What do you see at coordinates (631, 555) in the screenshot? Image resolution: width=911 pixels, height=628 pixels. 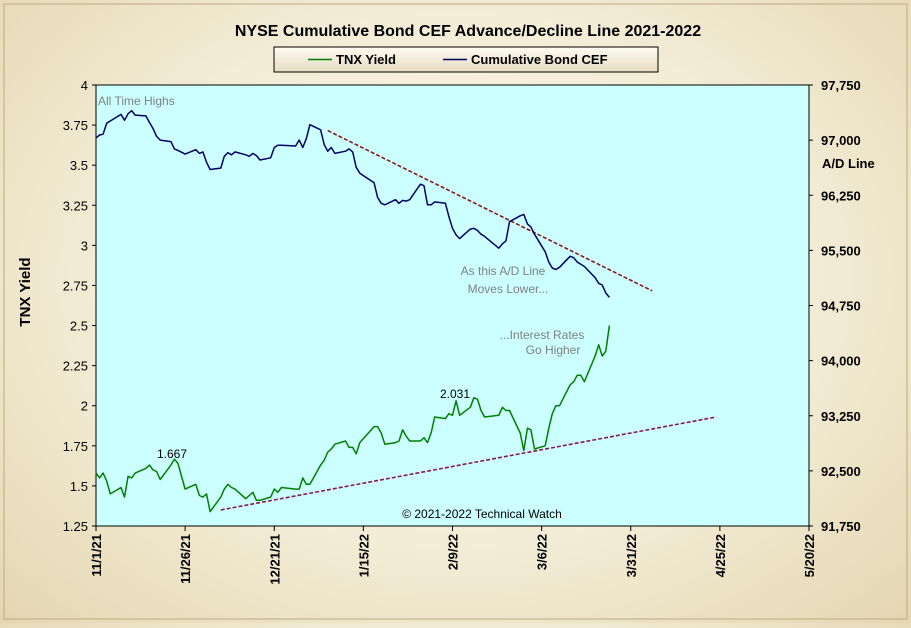 I see `x-tick-label: 3/31/22` at bounding box center [631, 555].